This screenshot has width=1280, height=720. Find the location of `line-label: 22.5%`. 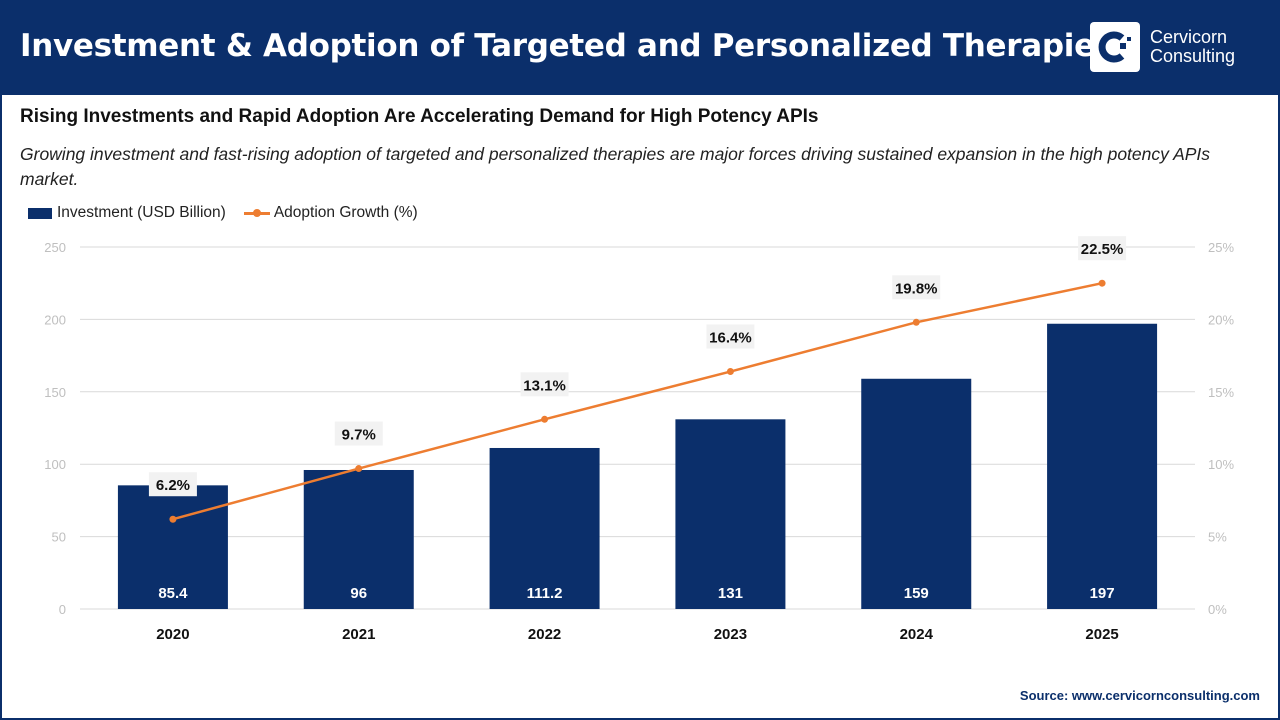

line-label: 22.5% is located at coordinates (1102, 249).